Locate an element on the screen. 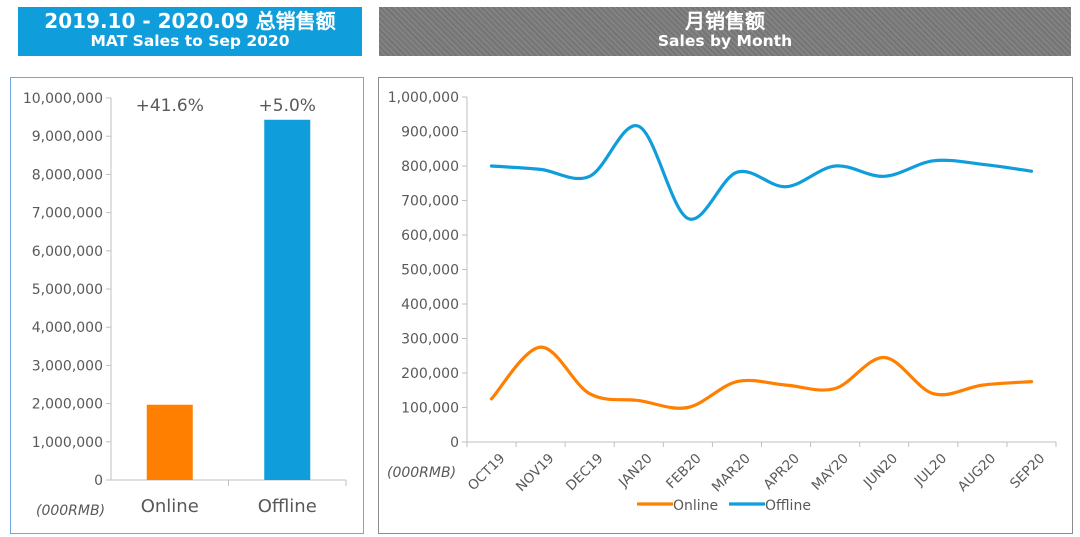  series-line-online is located at coordinates (761, 377).